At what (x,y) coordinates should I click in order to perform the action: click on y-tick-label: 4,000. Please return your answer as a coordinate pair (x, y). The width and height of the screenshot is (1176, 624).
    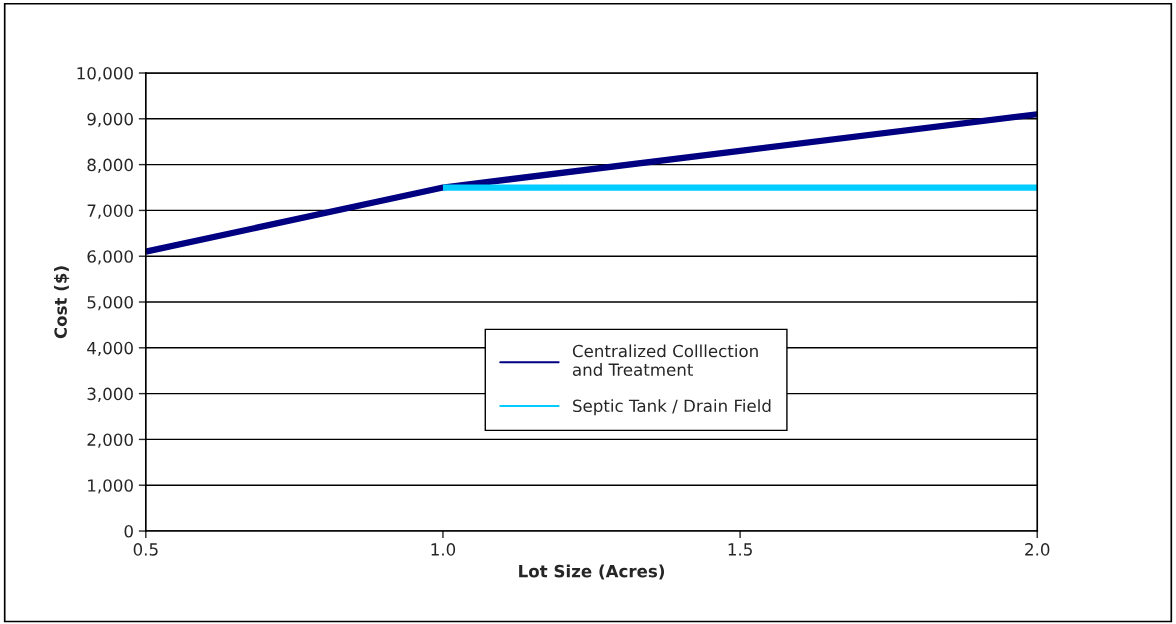
    Looking at the image, I should click on (110, 349).